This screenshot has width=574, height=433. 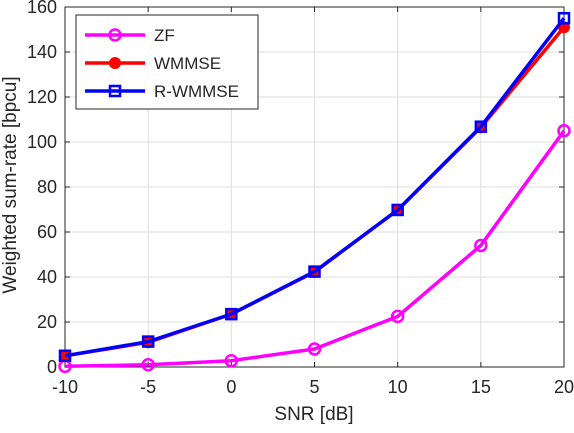 What do you see at coordinates (47, 187) in the screenshot?
I see `y-tick-label: 80` at bounding box center [47, 187].